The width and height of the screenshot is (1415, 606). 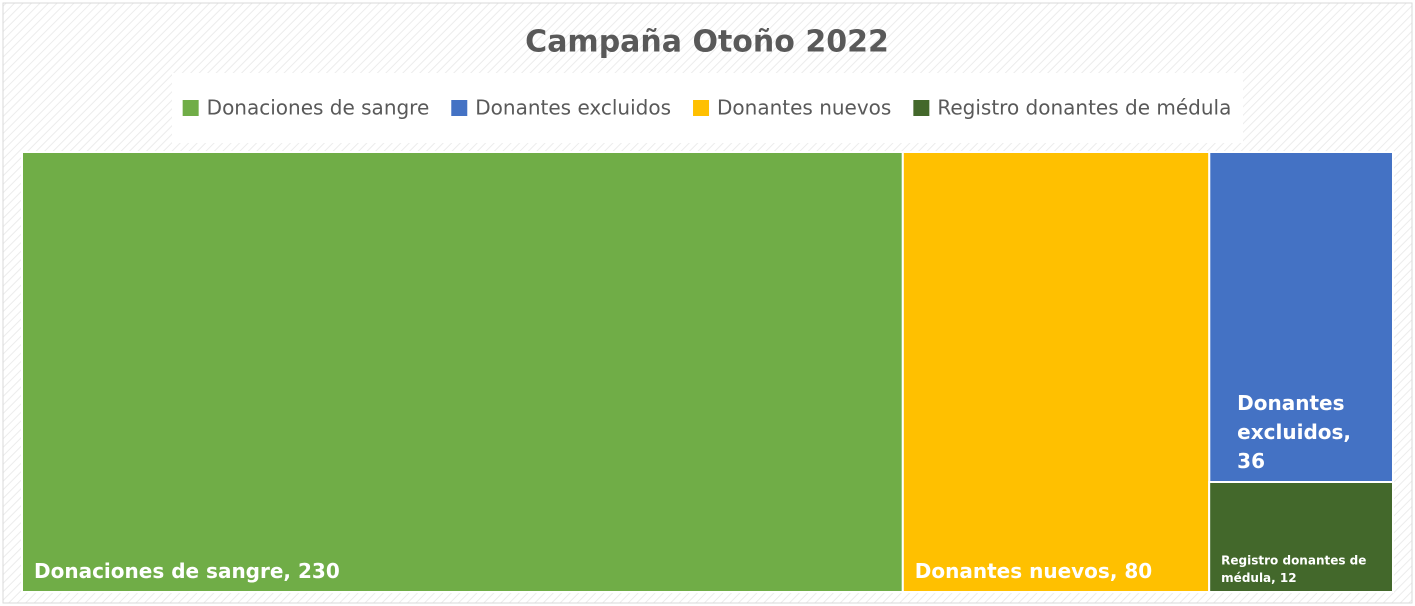 What do you see at coordinates (1293, 568) in the screenshot?
I see `data-label: Registro donantes de médula, 12` at bounding box center [1293, 568].